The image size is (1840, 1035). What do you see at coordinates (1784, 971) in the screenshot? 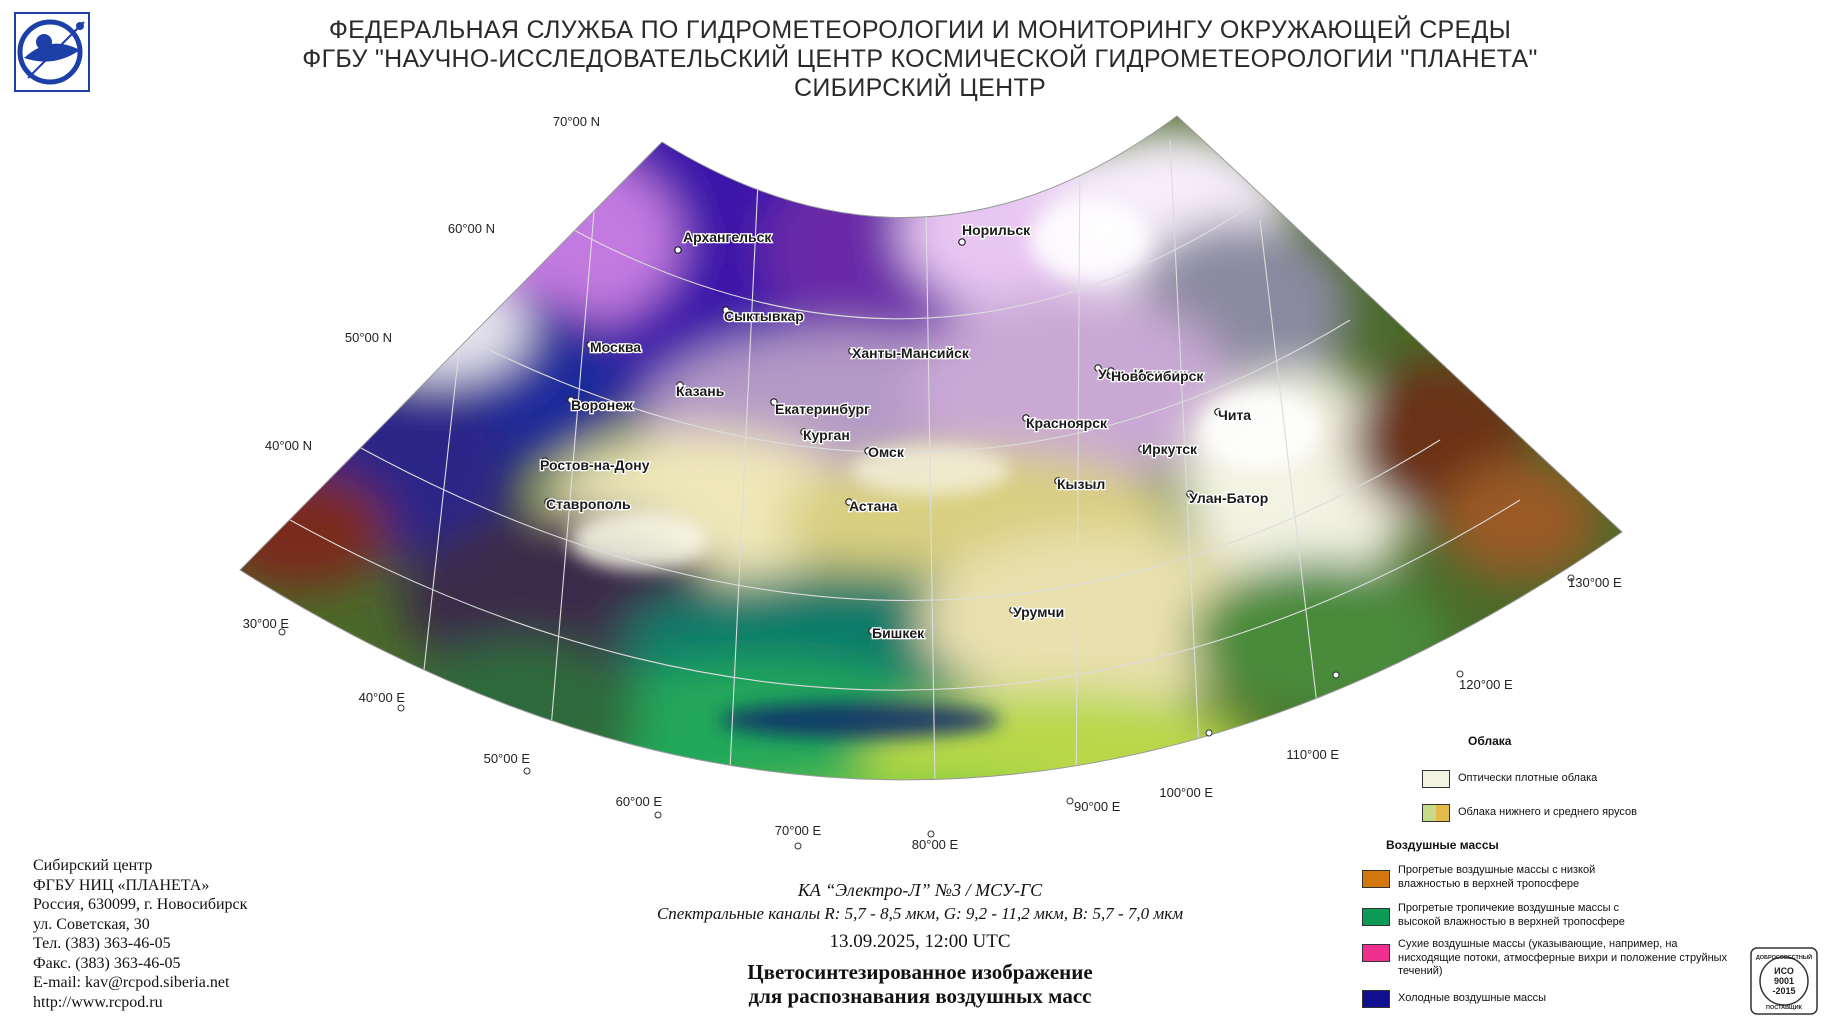
I see `iso-text-1: ИСО` at bounding box center [1784, 971].